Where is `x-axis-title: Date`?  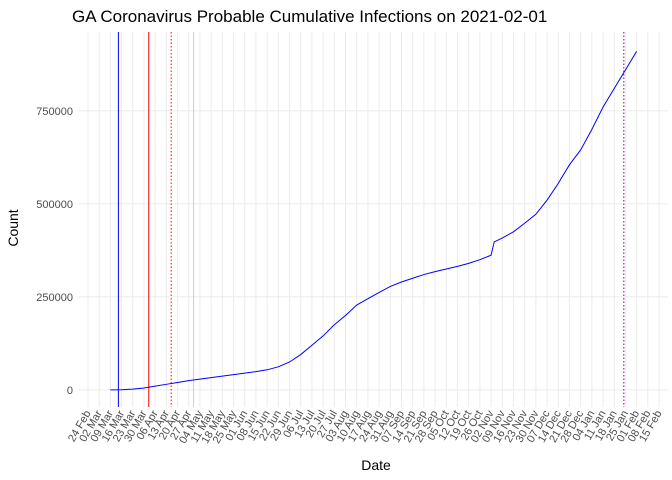 x-axis-title: Date is located at coordinates (376, 465).